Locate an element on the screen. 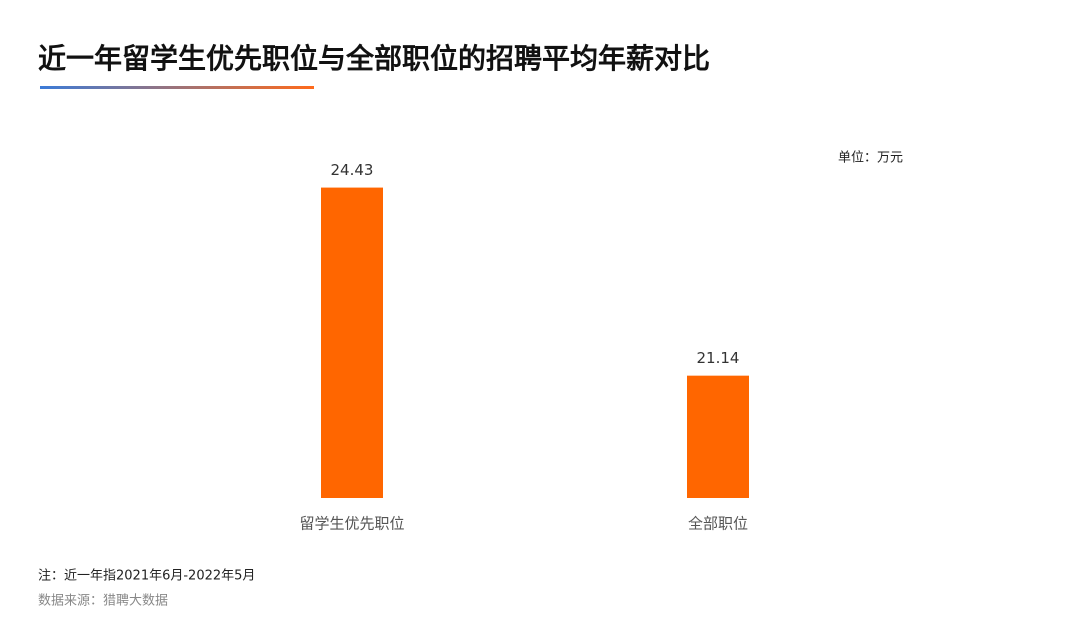  value-label: 24.43 is located at coordinates (352, 170).